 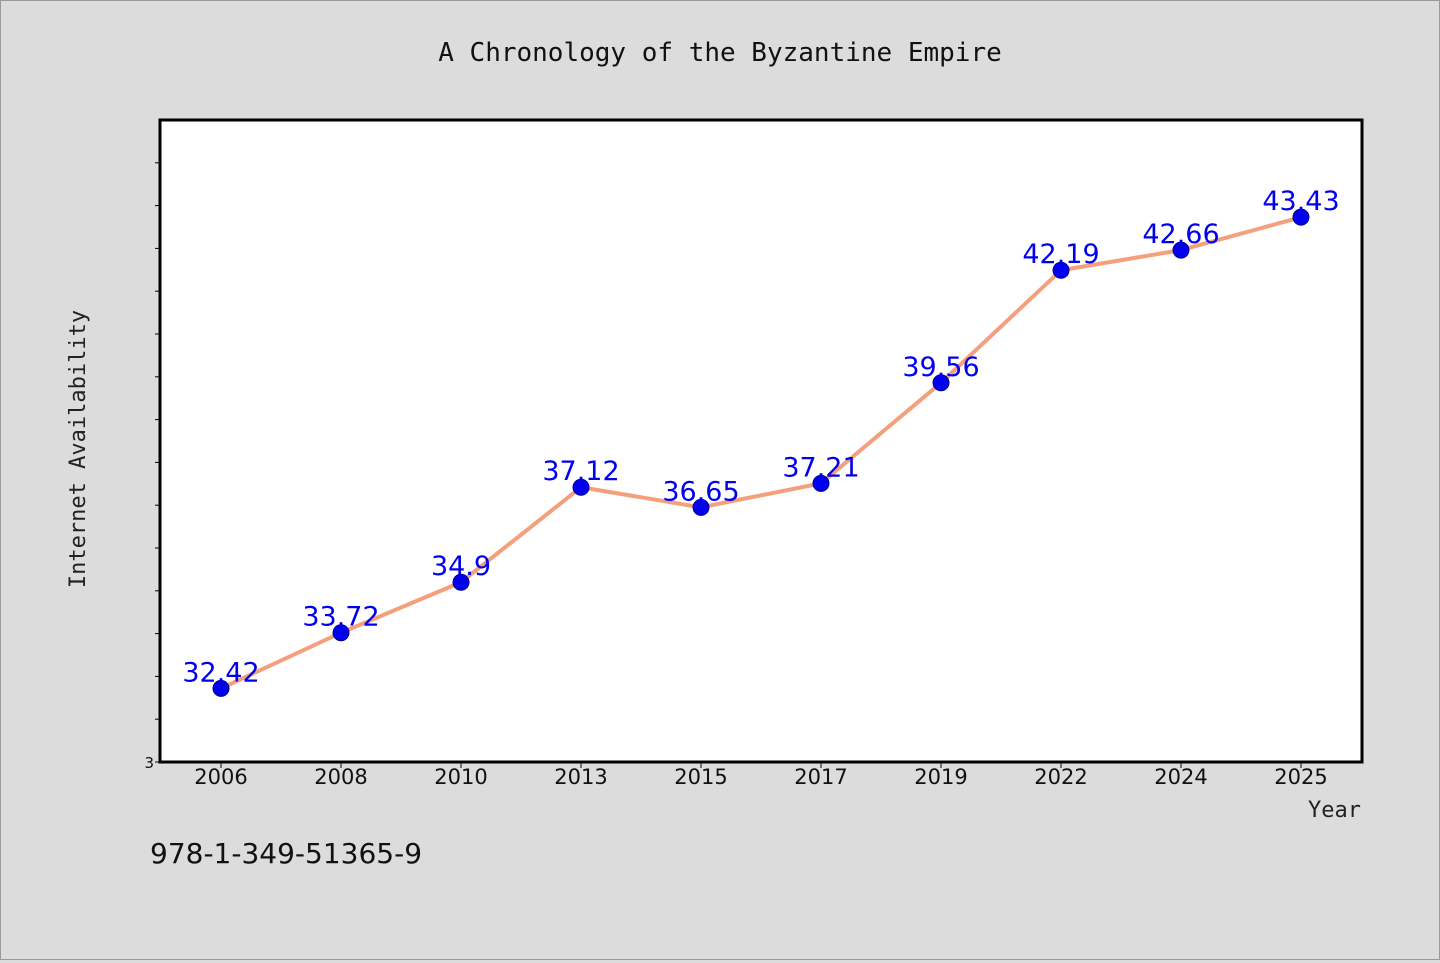 What do you see at coordinates (1300, 777) in the screenshot?
I see `x-tick-label: 2025` at bounding box center [1300, 777].